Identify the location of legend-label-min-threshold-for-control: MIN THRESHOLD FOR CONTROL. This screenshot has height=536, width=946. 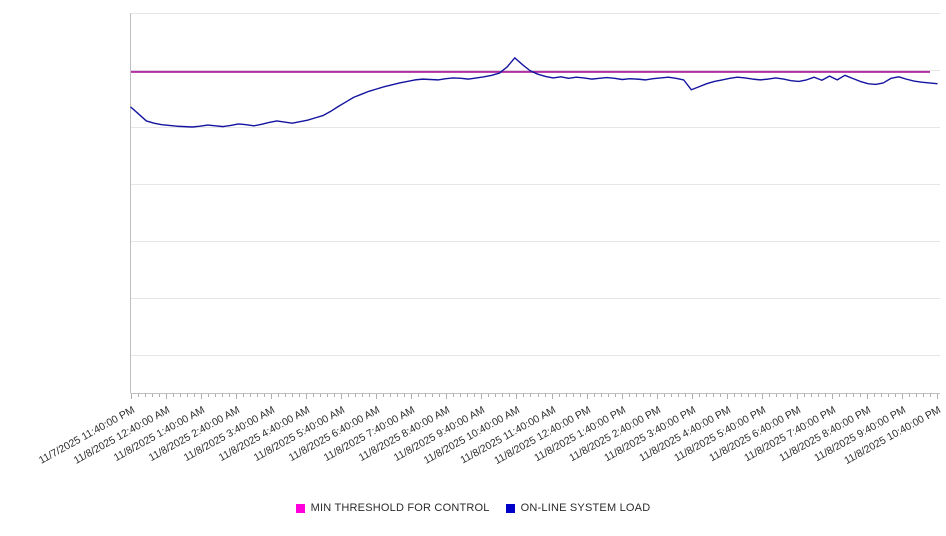
(400, 508).